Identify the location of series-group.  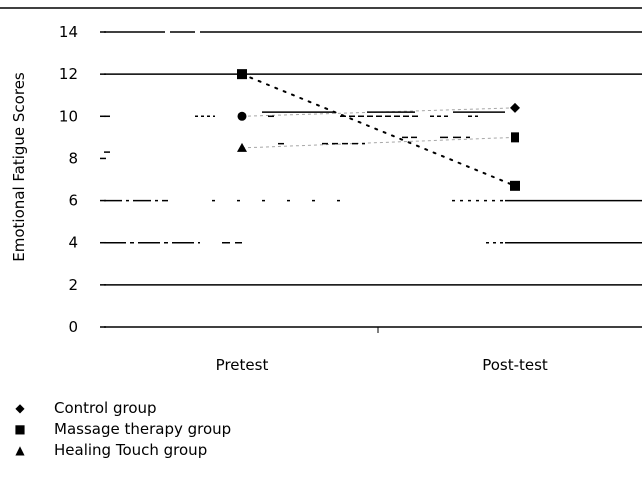
(378, 130).